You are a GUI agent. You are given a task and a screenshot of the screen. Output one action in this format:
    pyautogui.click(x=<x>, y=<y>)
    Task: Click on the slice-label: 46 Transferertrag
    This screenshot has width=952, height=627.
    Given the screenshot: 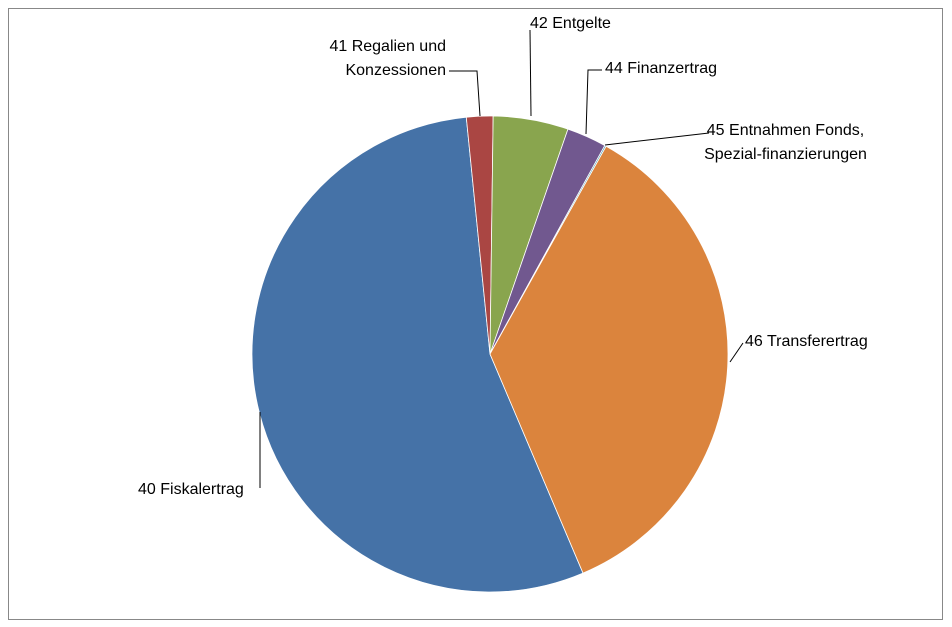 What is the action you would take?
    pyautogui.click(x=806, y=341)
    